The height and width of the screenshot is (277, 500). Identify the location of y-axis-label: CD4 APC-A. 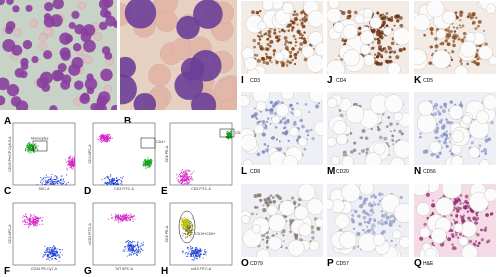
(90, 154).